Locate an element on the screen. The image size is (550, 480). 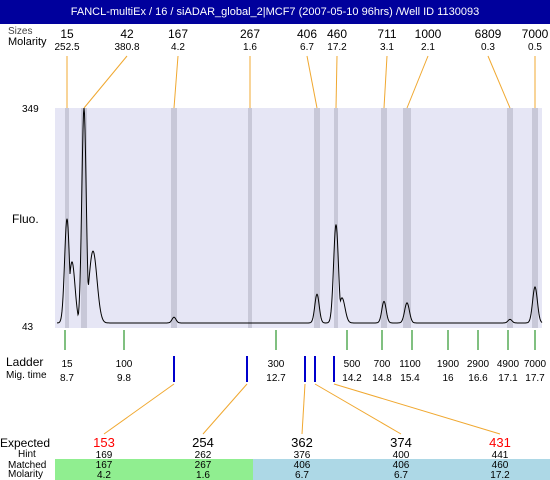
matched-value: 167 is located at coordinates (104, 465).